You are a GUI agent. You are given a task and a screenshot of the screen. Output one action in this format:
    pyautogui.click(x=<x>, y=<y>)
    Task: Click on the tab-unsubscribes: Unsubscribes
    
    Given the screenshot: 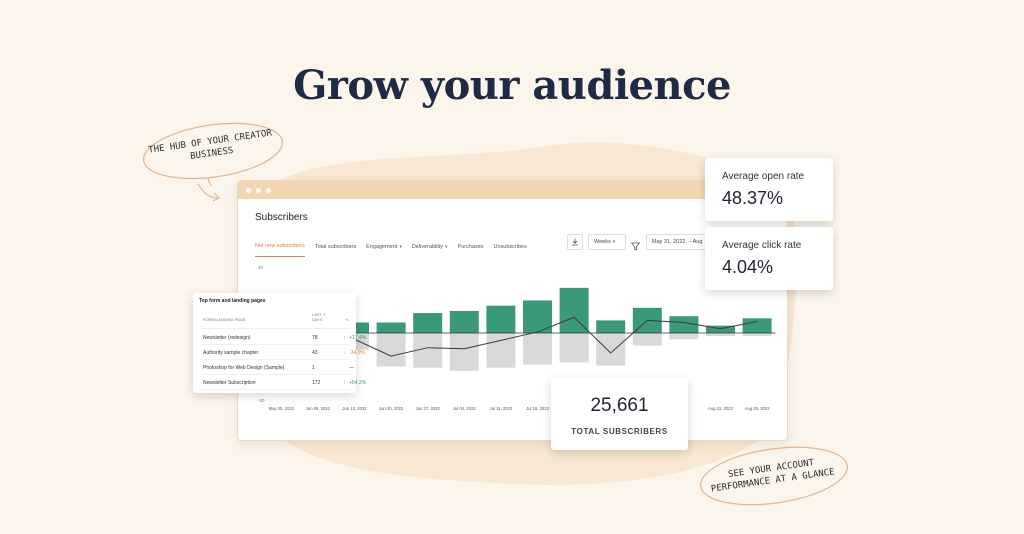 What is the action you would take?
    pyautogui.click(x=510, y=246)
    